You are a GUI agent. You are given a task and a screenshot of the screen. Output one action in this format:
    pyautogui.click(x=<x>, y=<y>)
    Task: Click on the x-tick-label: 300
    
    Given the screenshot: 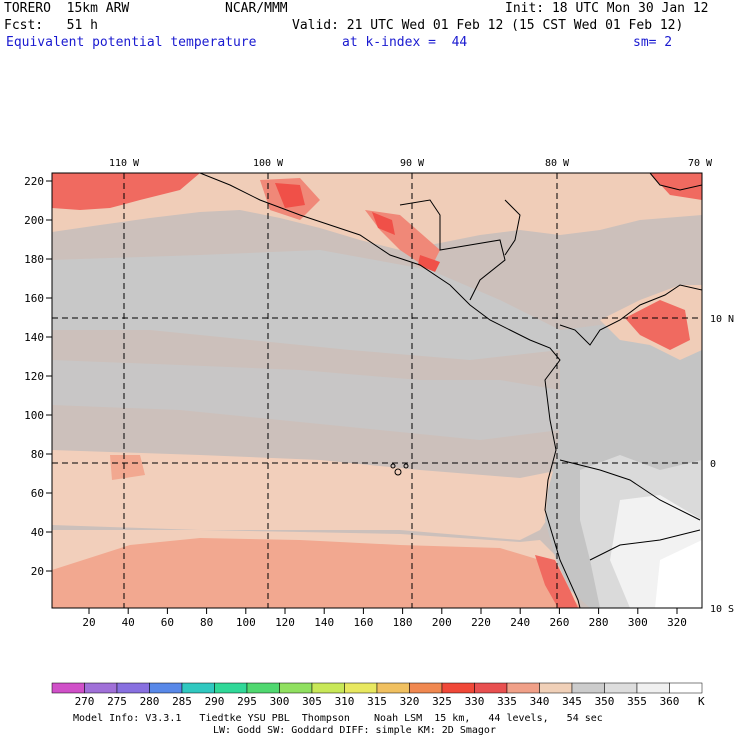 What is the action you would take?
    pyautogui.click(x=638, y=622)
    